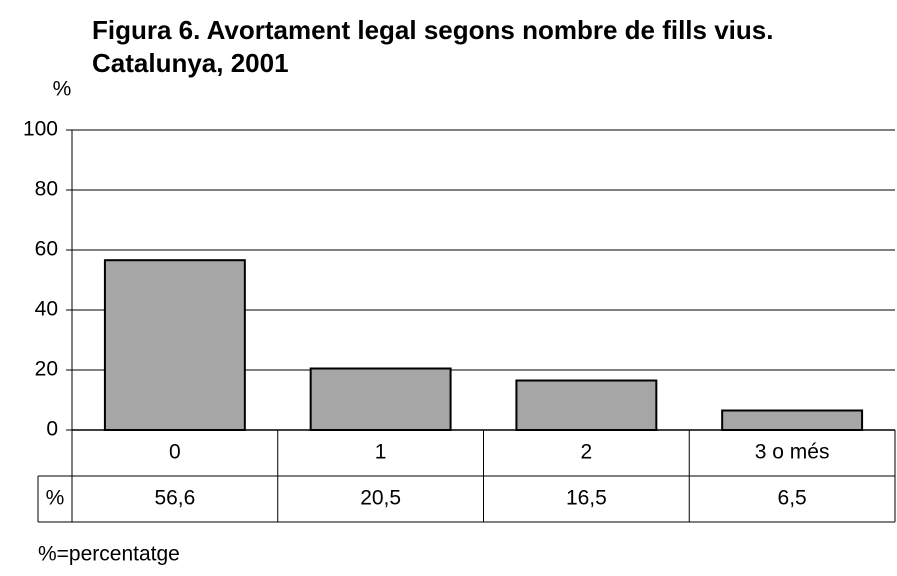 The width and height of the screenshot is (897, 576). I want to click on x-tick-label: 2, so click(587, 452).